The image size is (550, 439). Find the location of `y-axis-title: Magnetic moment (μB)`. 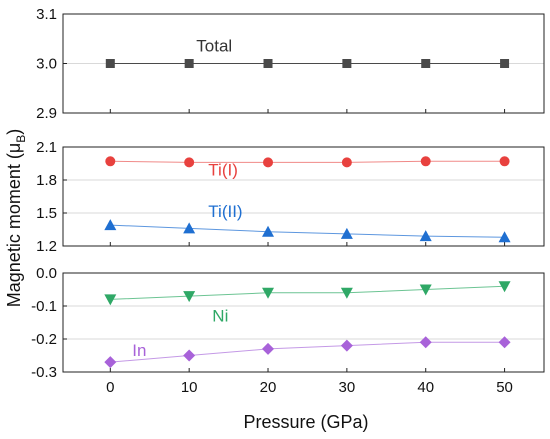

y-axis-title: Magnetic moment (μB) is located at coordinates (16, 218).